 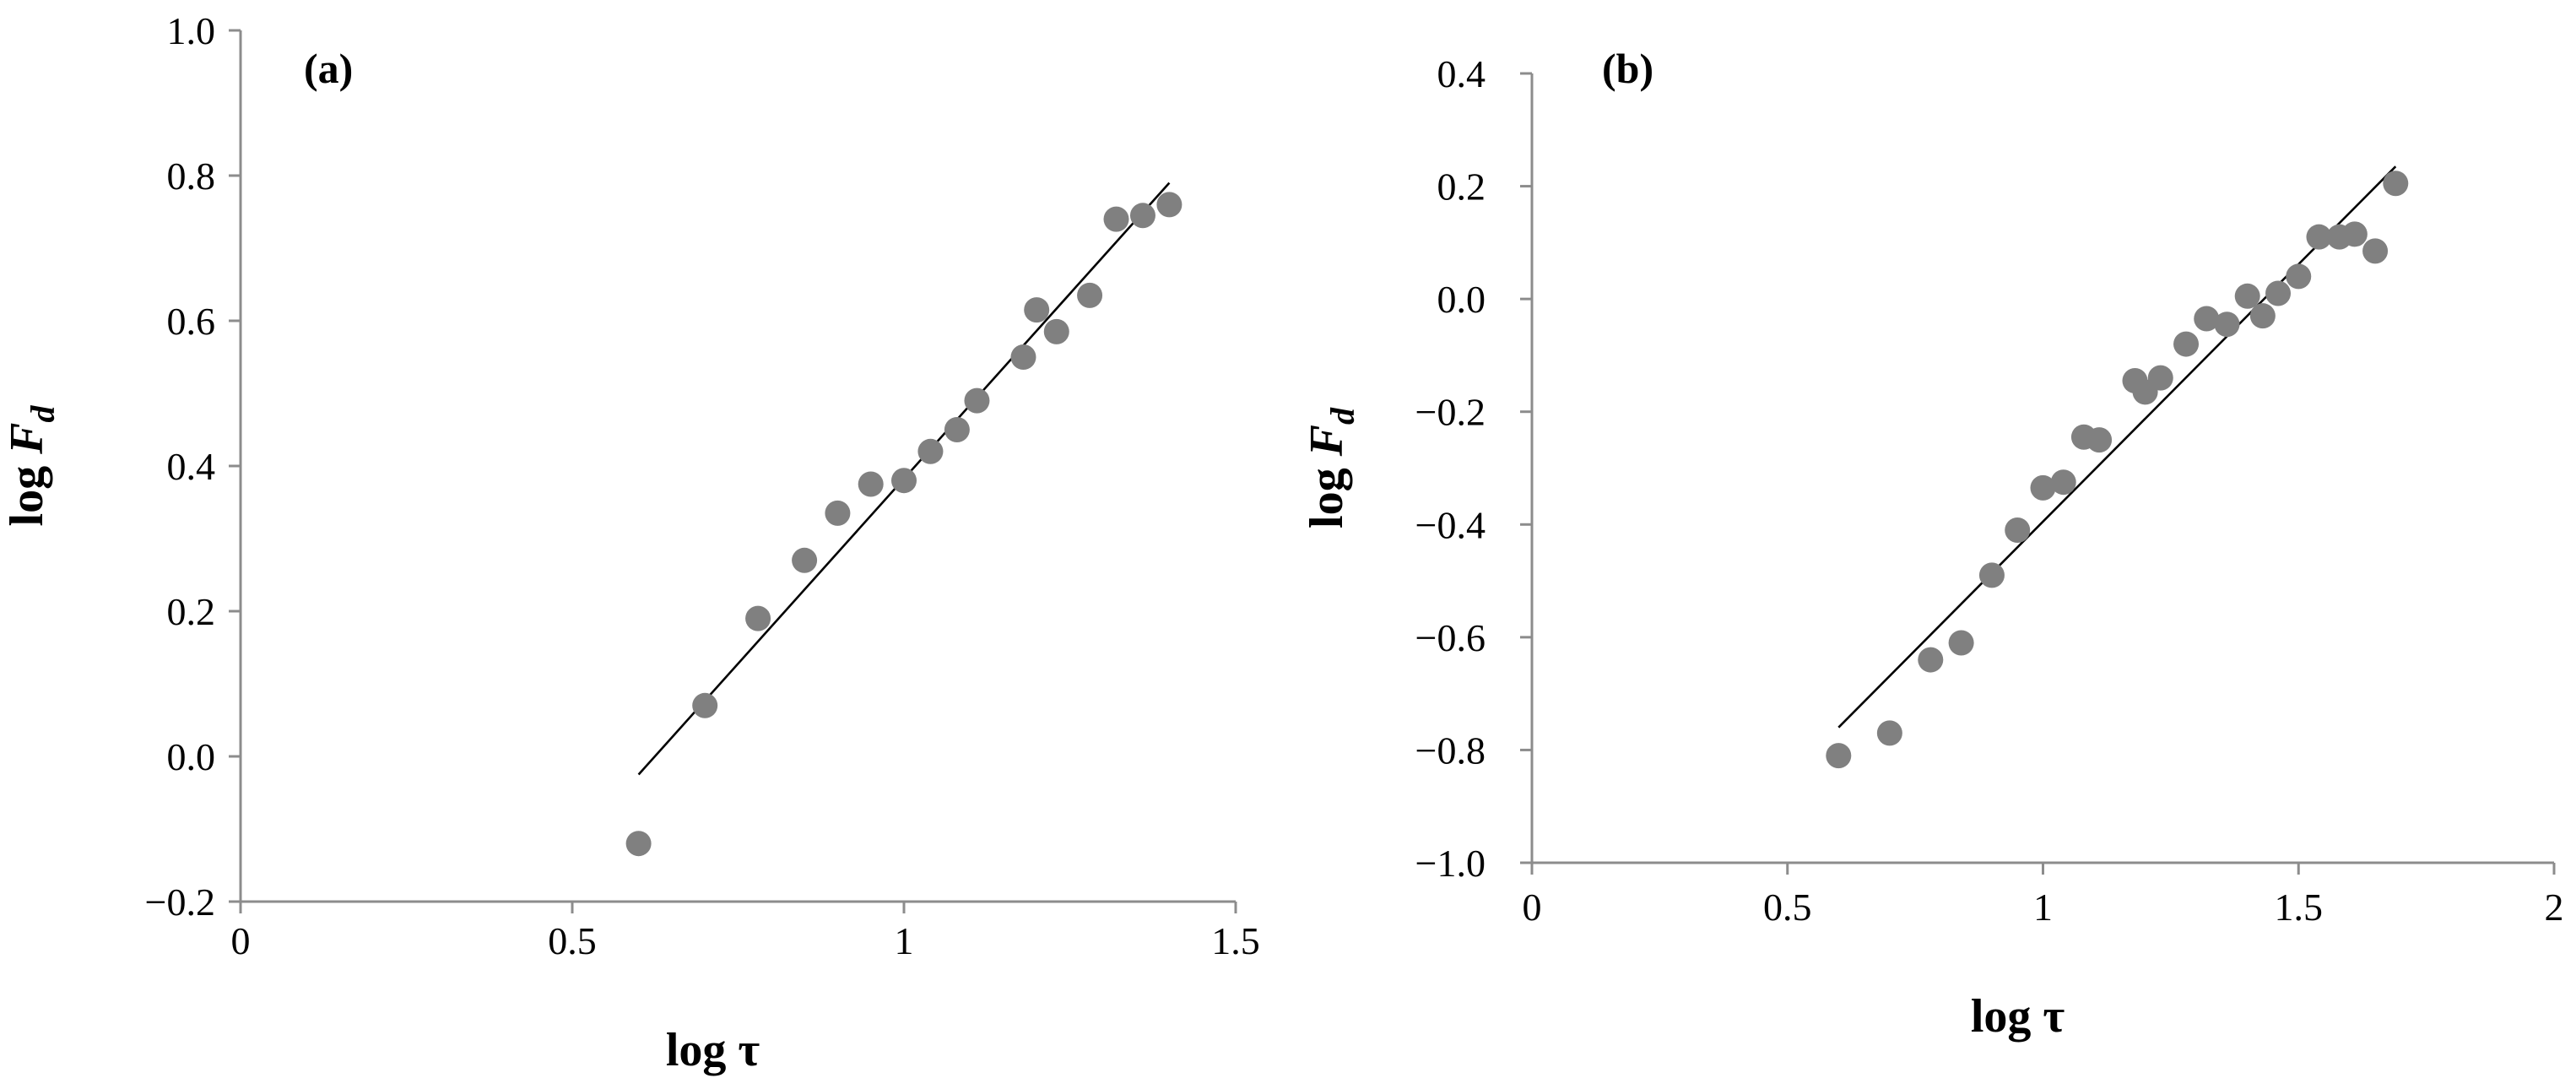 What do you see at coordinates (191, 321) in the screenshot?
I see `y-tick-label: 0.6` at bounding box center [191, 321].